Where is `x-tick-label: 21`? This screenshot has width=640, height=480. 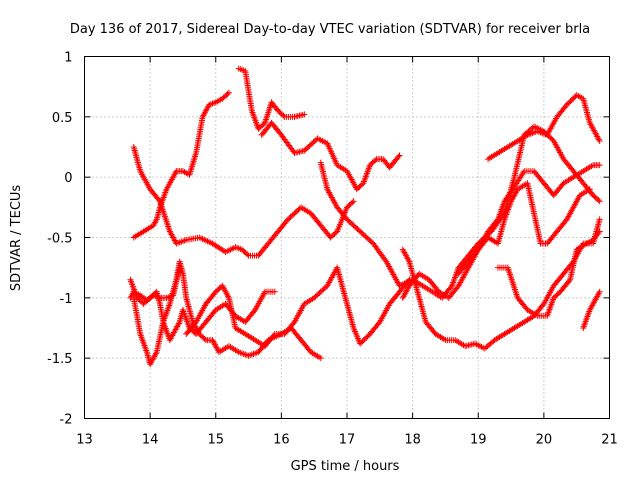
x-tick-label: 21 is located at coordinates (609, 440).